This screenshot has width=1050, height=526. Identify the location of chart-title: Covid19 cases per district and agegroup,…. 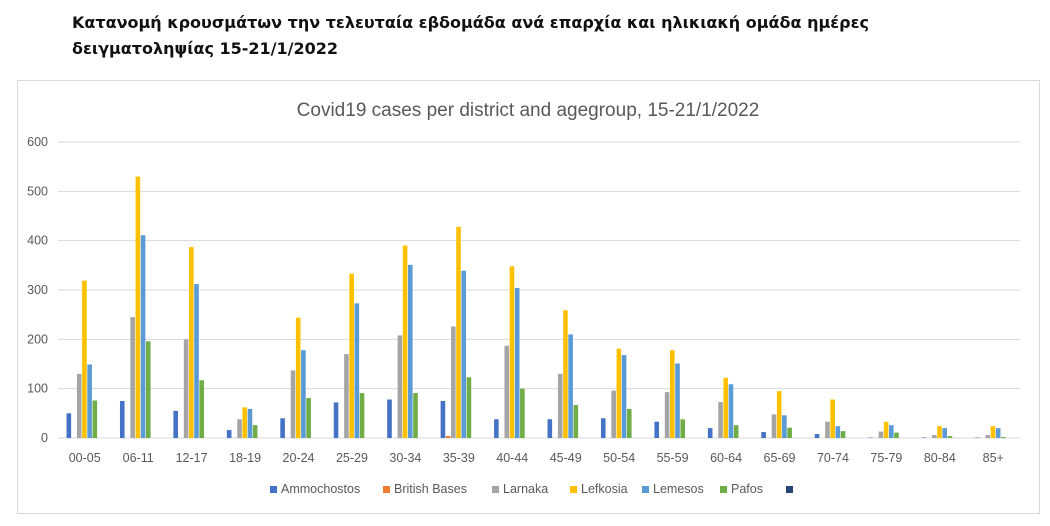
(528, 110).